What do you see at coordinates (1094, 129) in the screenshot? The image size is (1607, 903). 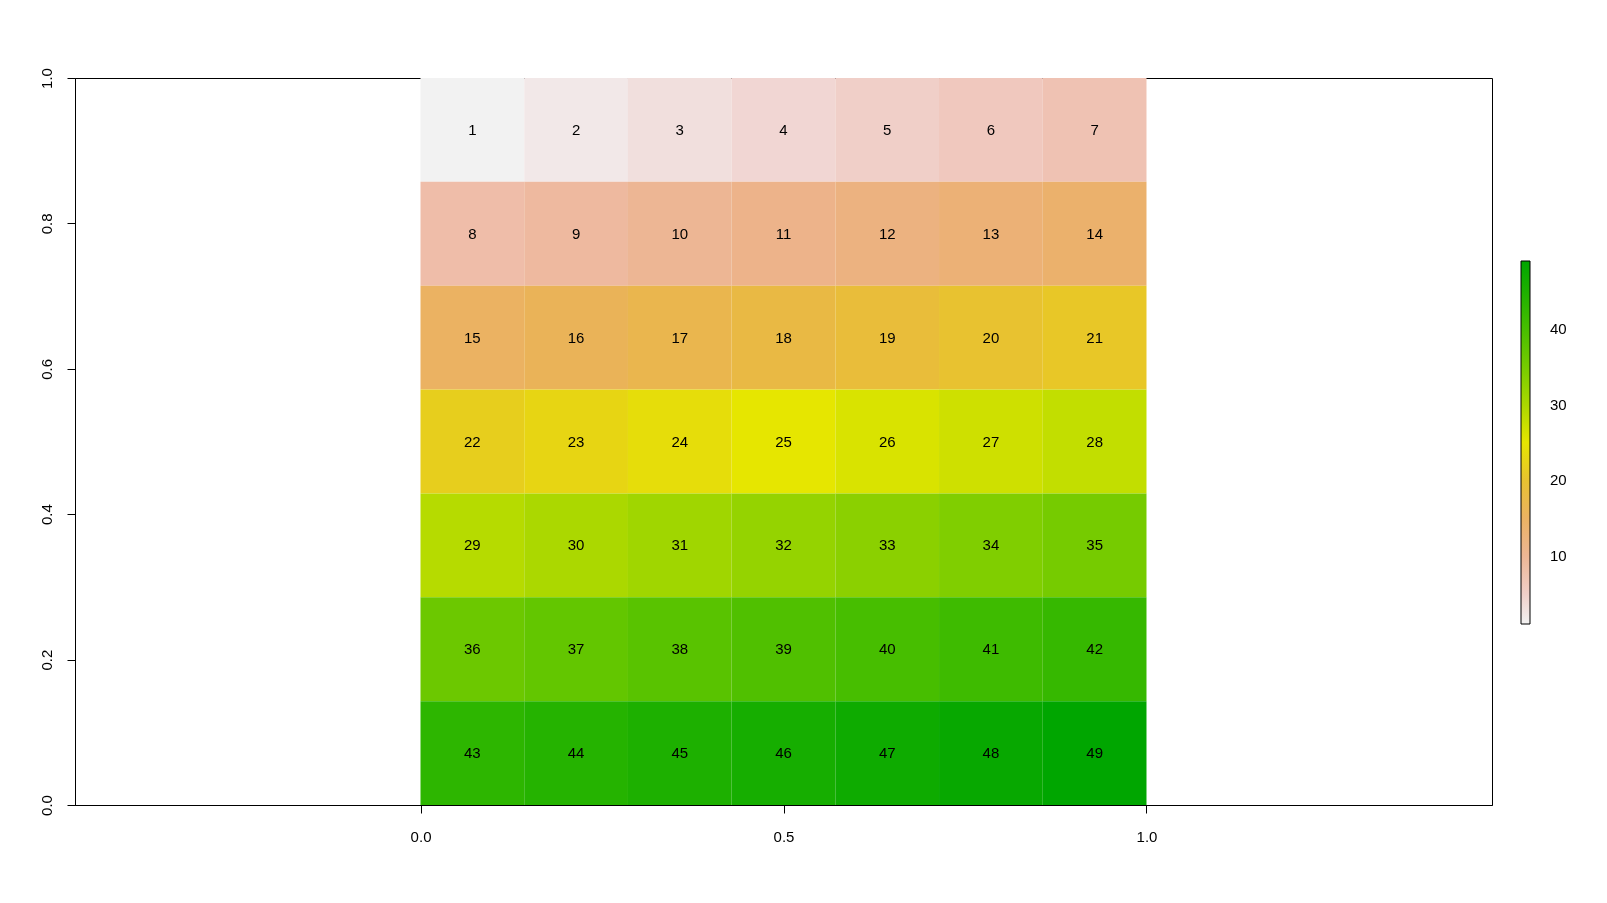 I see `data-label: 7` at bounding box center [1094, 129].